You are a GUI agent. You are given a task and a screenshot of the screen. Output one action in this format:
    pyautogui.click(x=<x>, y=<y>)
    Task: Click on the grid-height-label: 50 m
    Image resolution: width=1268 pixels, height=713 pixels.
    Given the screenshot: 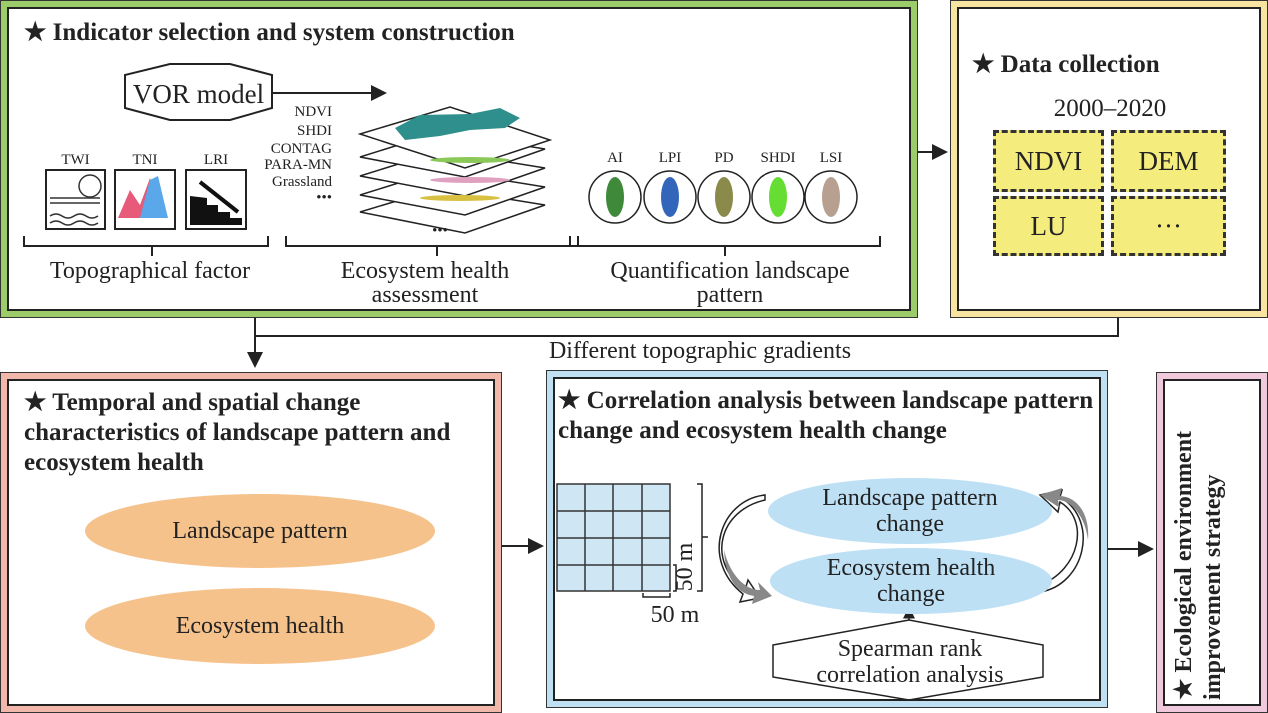 What is the action you would take?
    pyautogui.click(x=685, y=567)
    